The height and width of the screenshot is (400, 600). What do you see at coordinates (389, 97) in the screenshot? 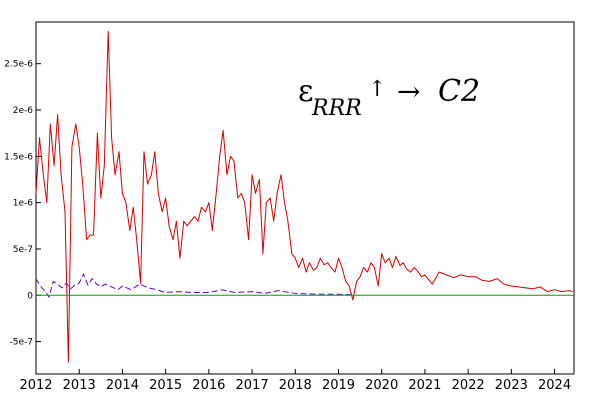
I see `annotation: ε RRR ↑ → C2` at bounding box center [389, 97].